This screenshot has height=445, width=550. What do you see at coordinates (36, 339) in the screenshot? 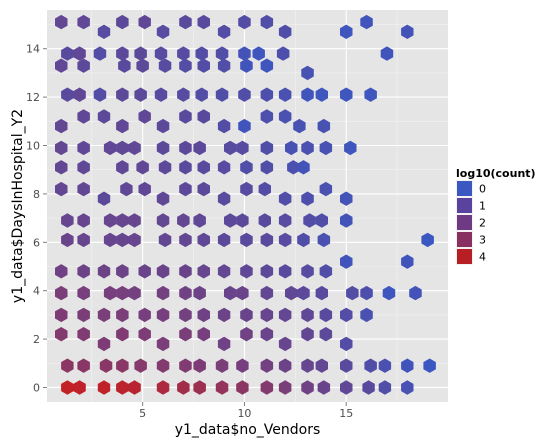
I see `y-tick-label: 2` at bounding box center [36, 339].